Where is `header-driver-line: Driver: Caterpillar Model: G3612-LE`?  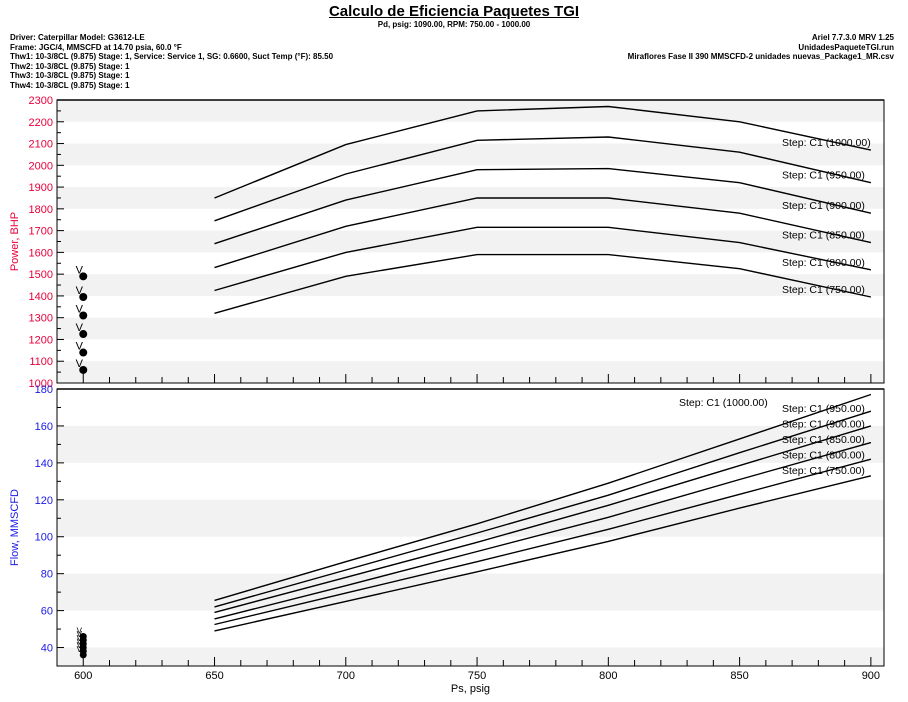 header-driver-line: Driver: Caterpillar Model: G3612-LE is located at coordinates (77, 37).